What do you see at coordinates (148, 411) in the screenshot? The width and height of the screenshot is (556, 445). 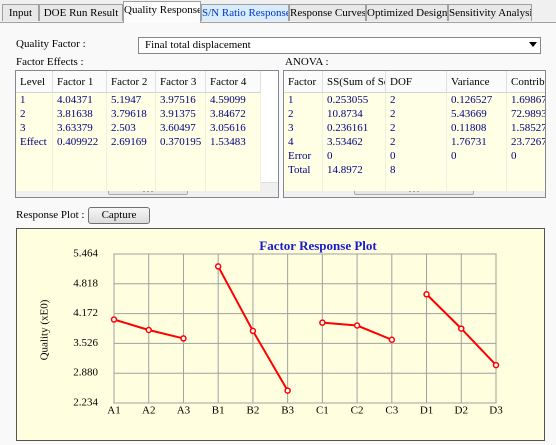 I see `x-tick-label: A2` at bounding box center [148, 411].